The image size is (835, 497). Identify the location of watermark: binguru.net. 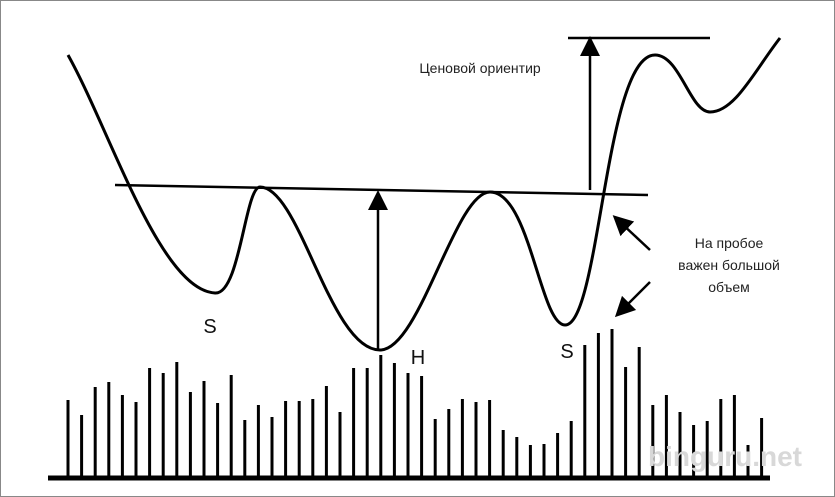
(725, 456).